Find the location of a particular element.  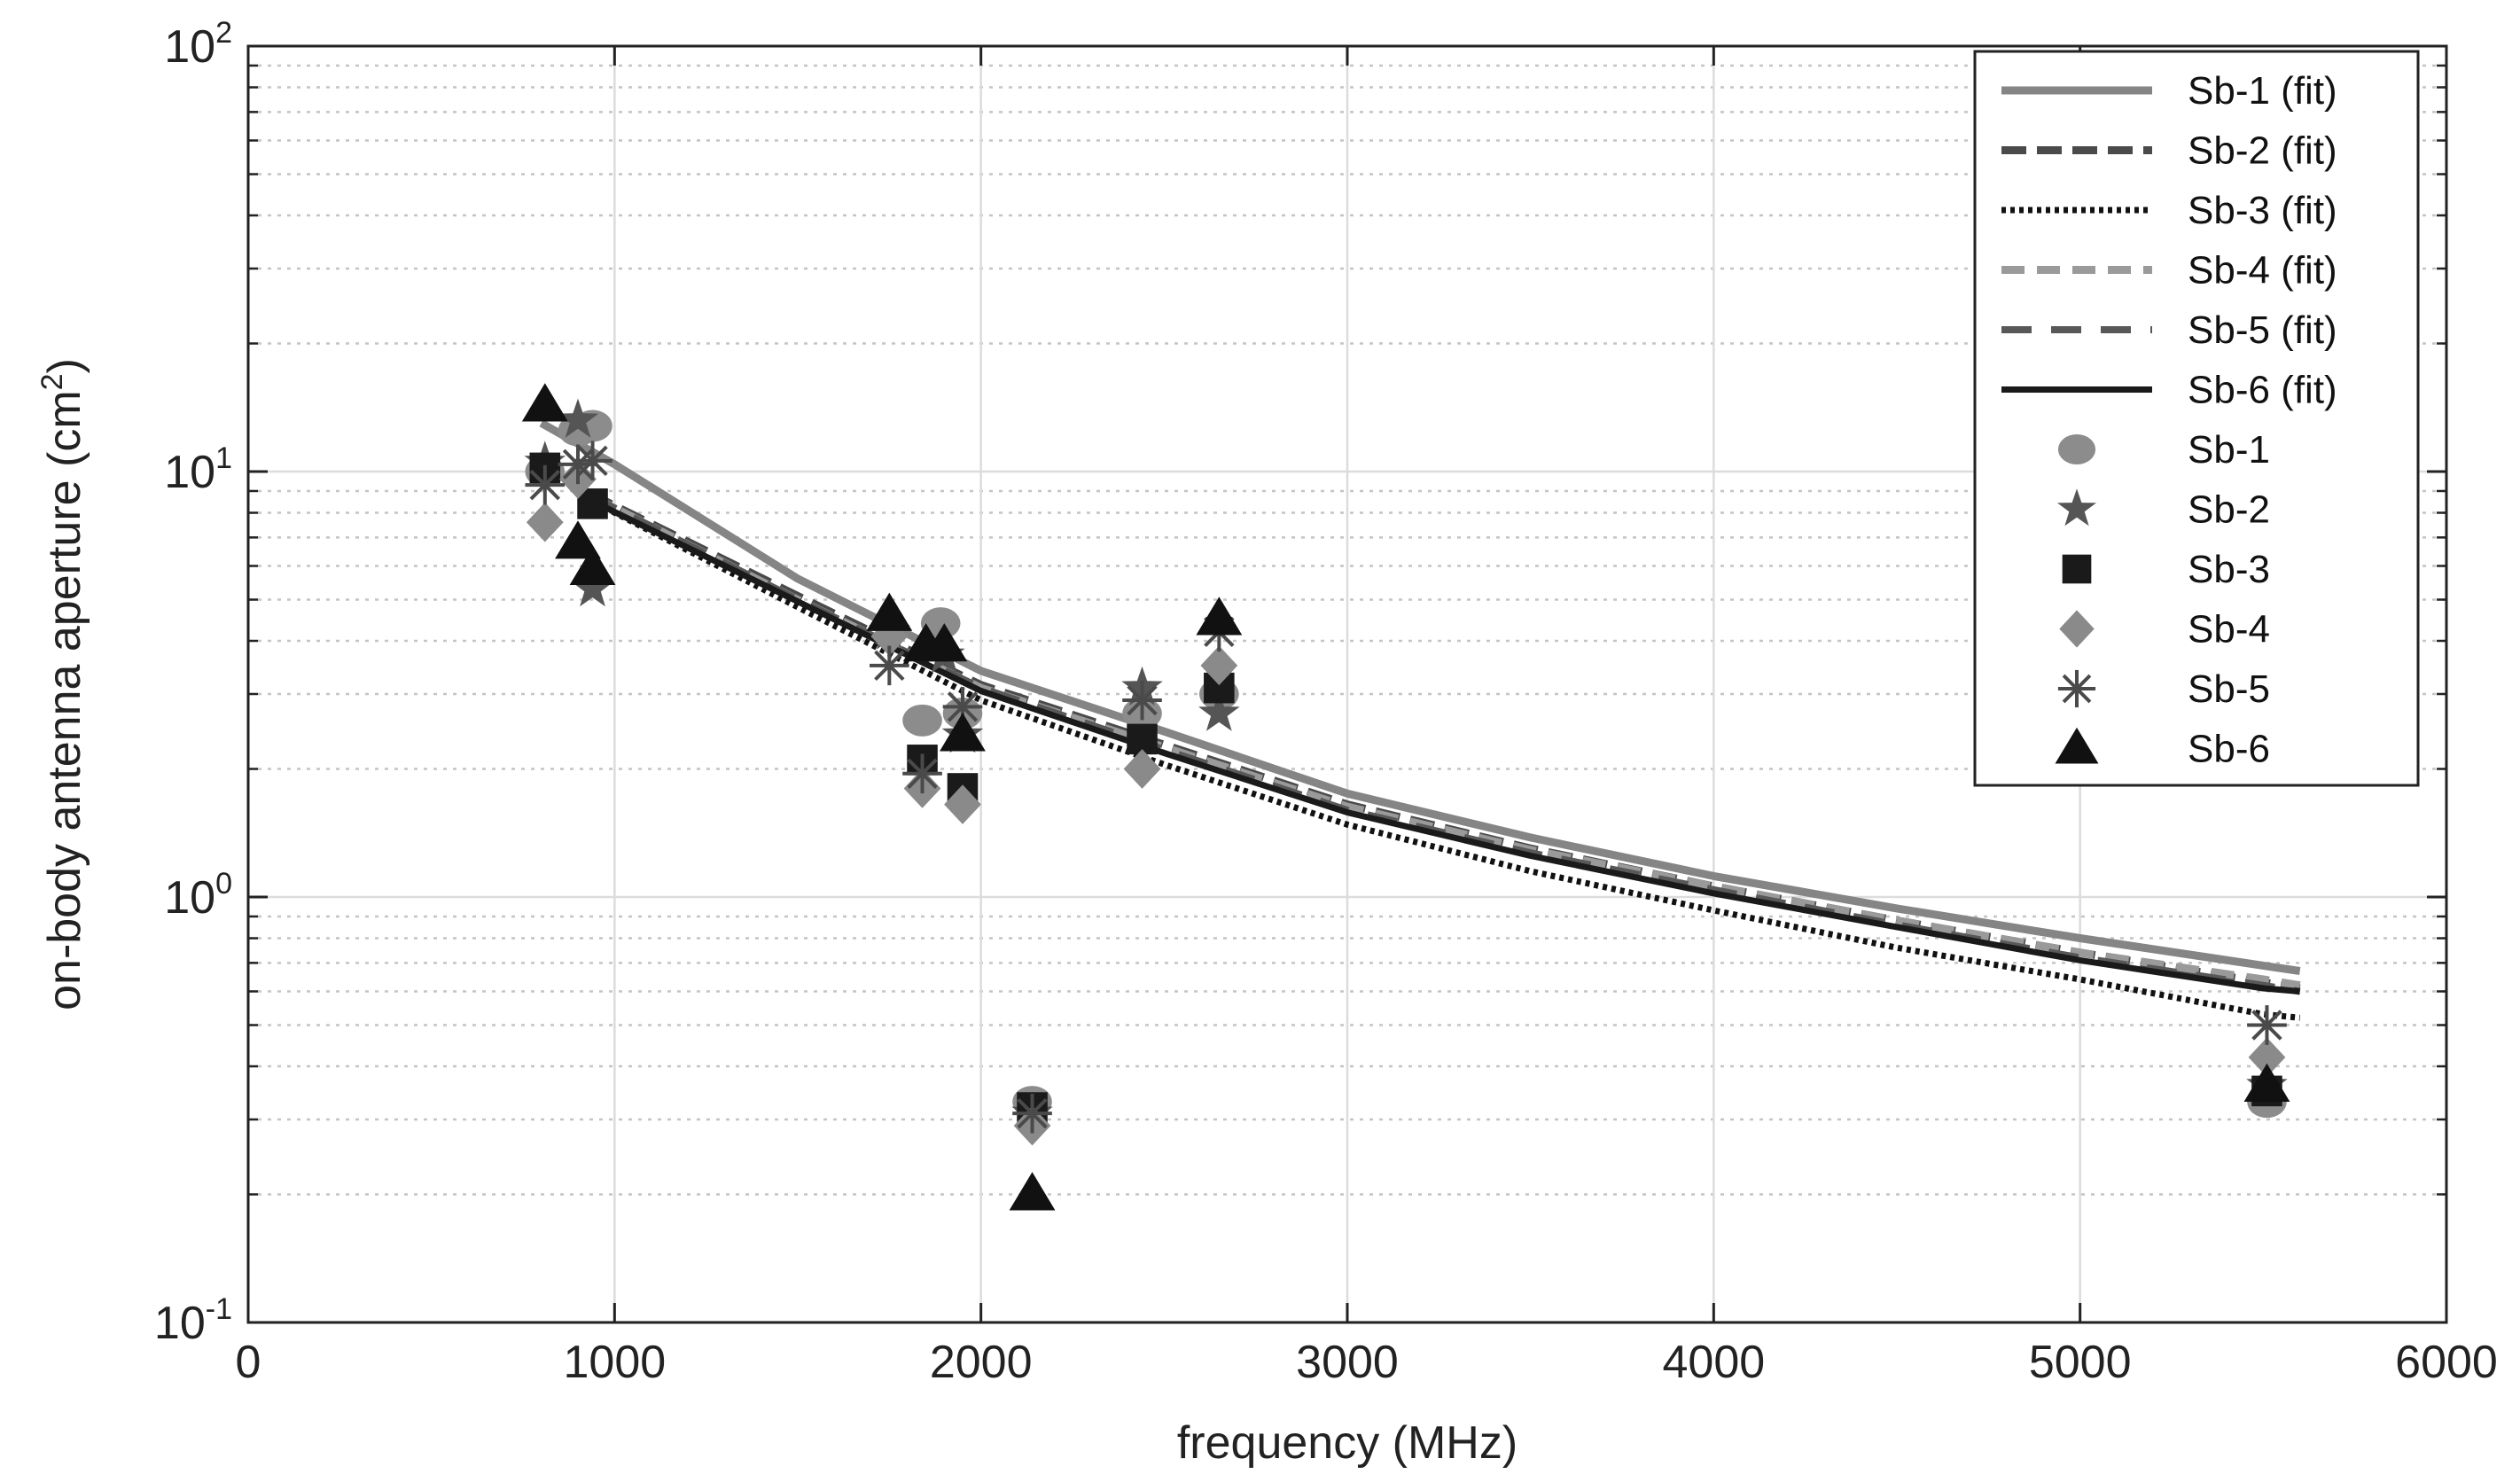

x-tick-label: 6000 is located at coordinates (2446, 1362).